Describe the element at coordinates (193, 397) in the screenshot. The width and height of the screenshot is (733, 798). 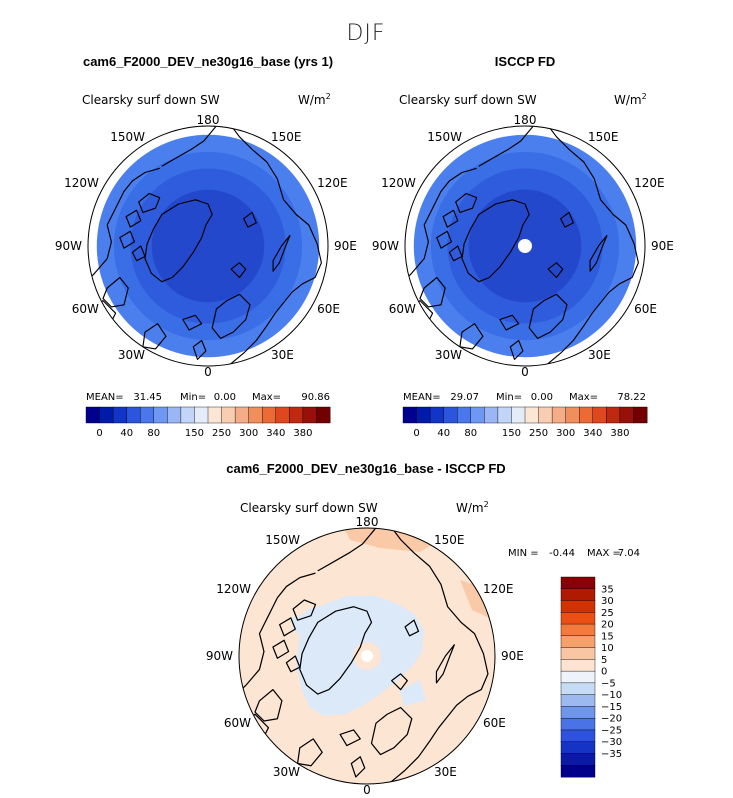
I see `panel-model-min-label: Min=` at that location.